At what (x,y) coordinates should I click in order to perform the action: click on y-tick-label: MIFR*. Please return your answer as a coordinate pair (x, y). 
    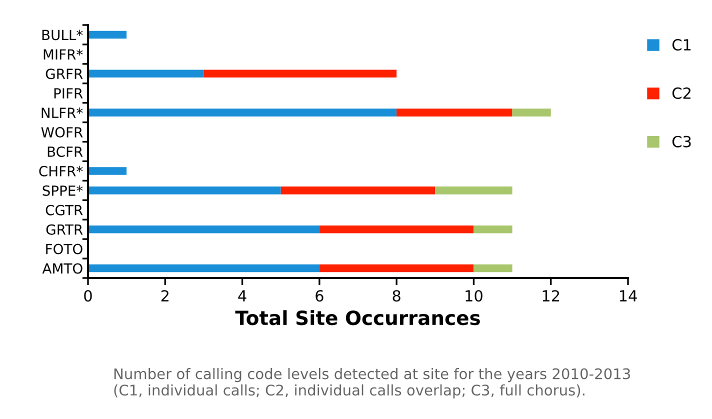
    Looking at the image, I should click on (63, 54).